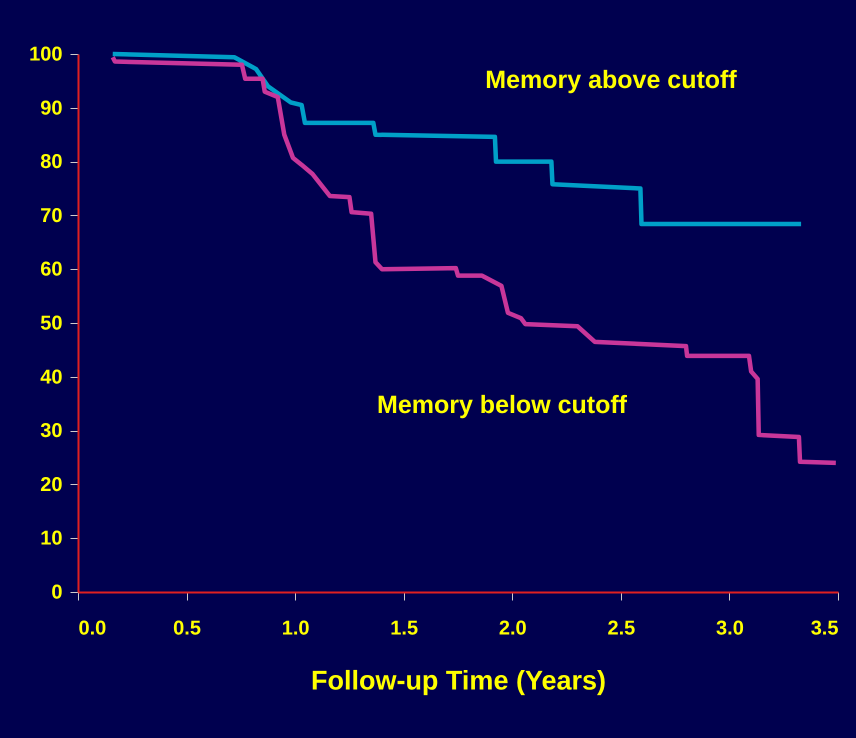 The image size is (856, 738). What do you see at coordinates (824, 629) in the screenshot?
I see `x-tick-label: 3.5` at bounding box center [824, 629].